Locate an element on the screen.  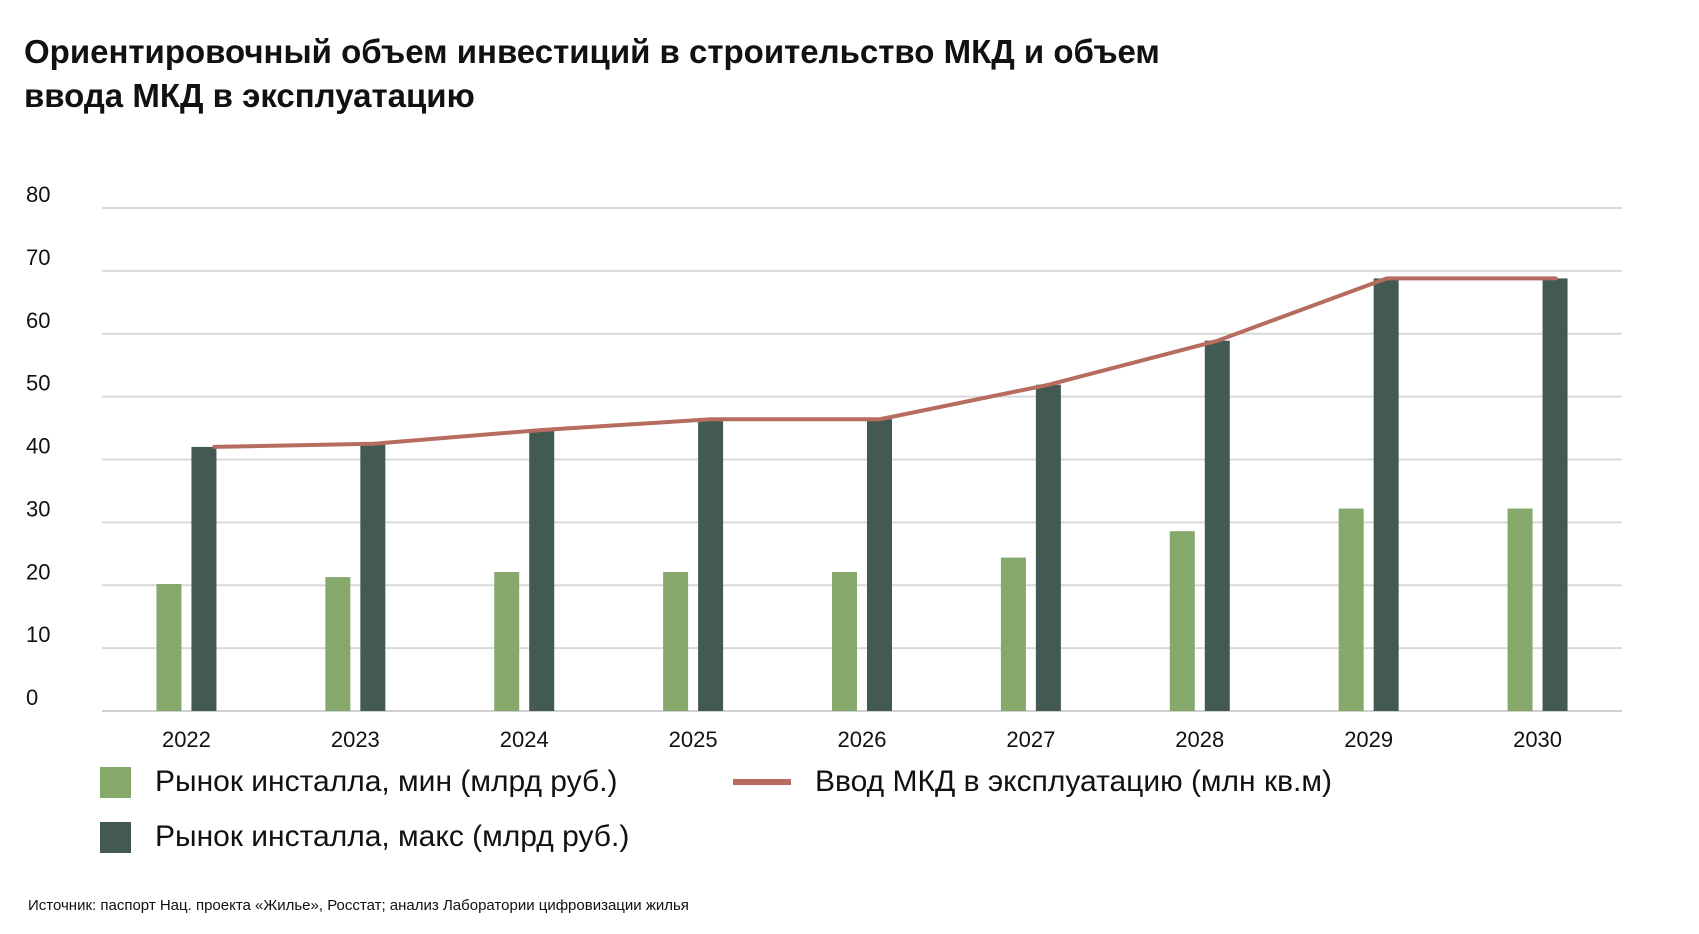
bar-max-2027 is located at coordinates (1048, 547).